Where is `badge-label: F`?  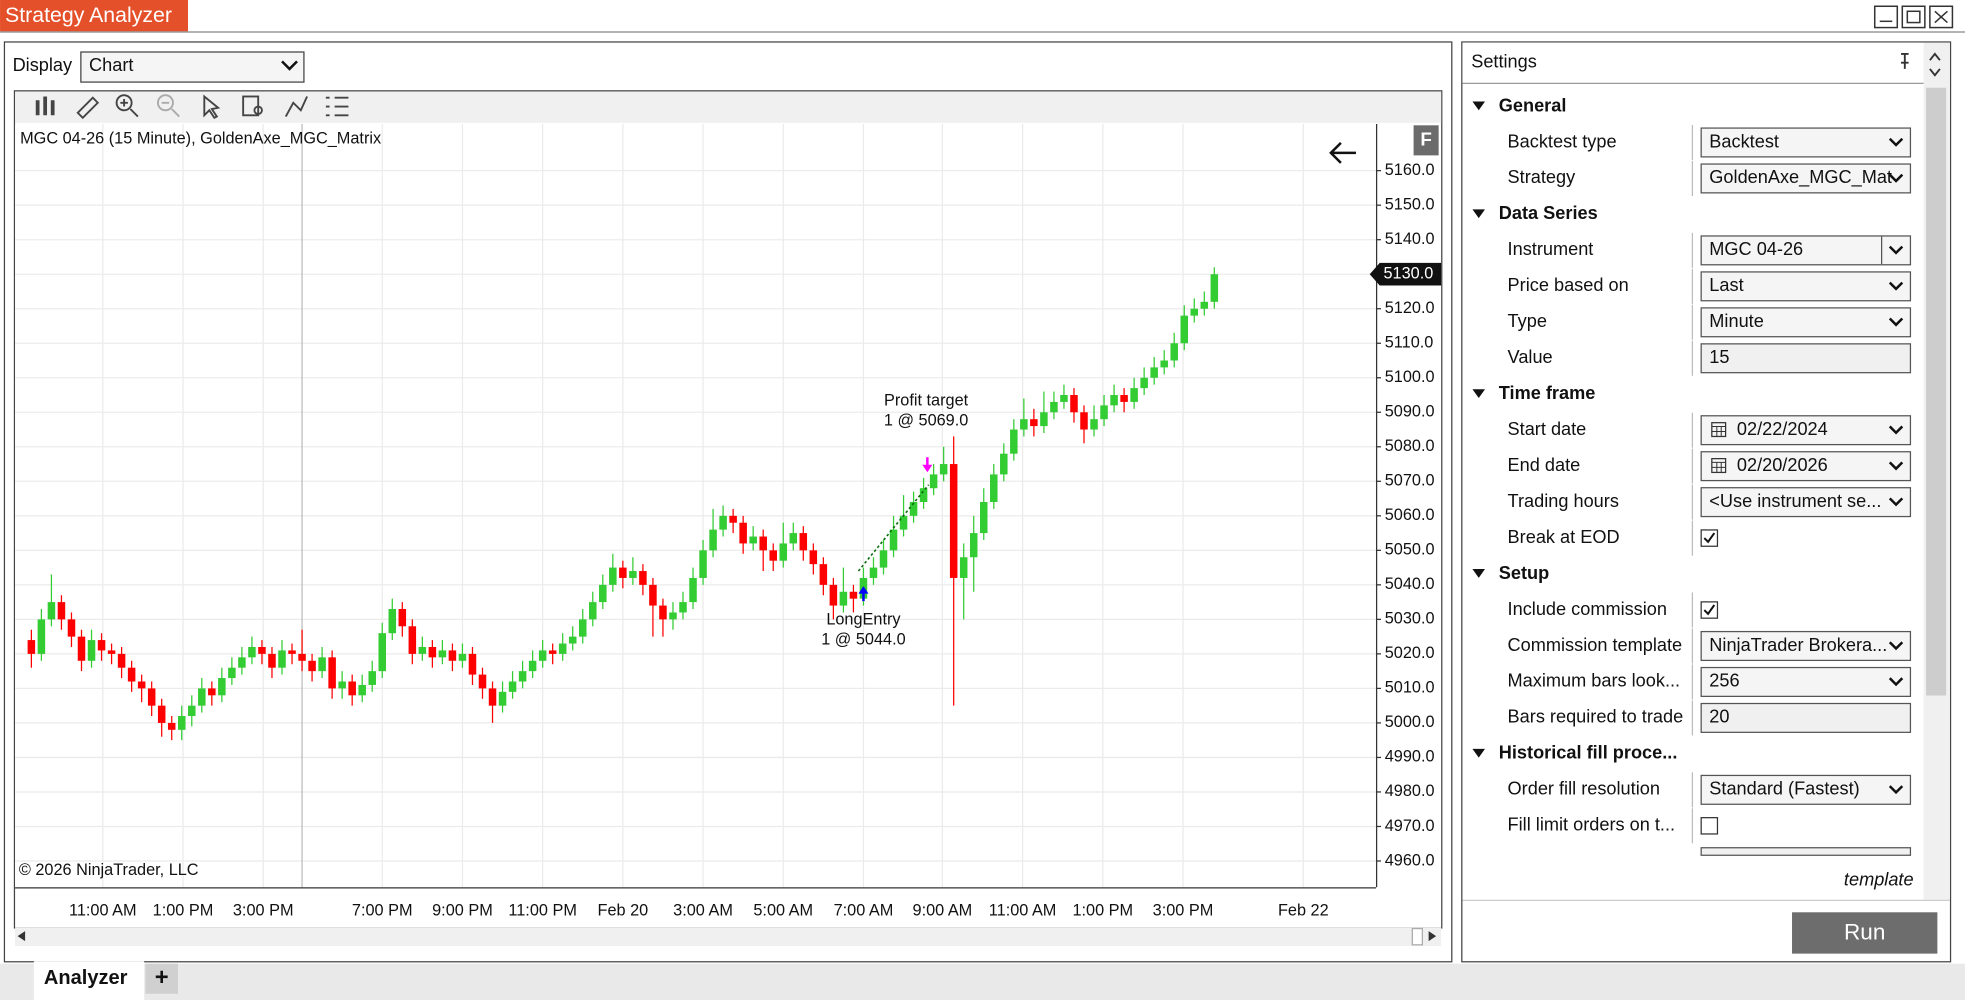
badge-label: F is located at coordinates (1425, 138).